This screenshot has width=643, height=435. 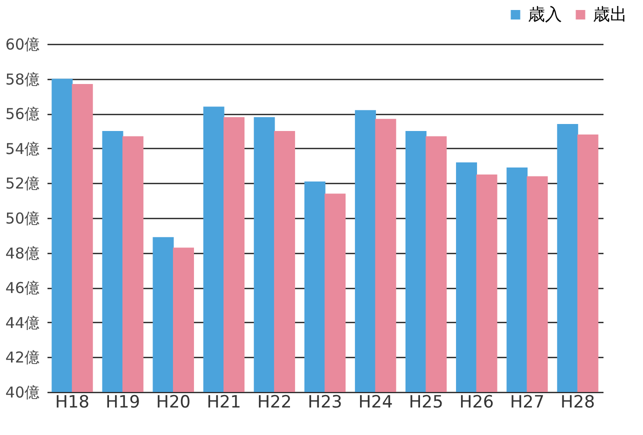 I want to click on legend-label: 歳出, so click(x=610, y=14).